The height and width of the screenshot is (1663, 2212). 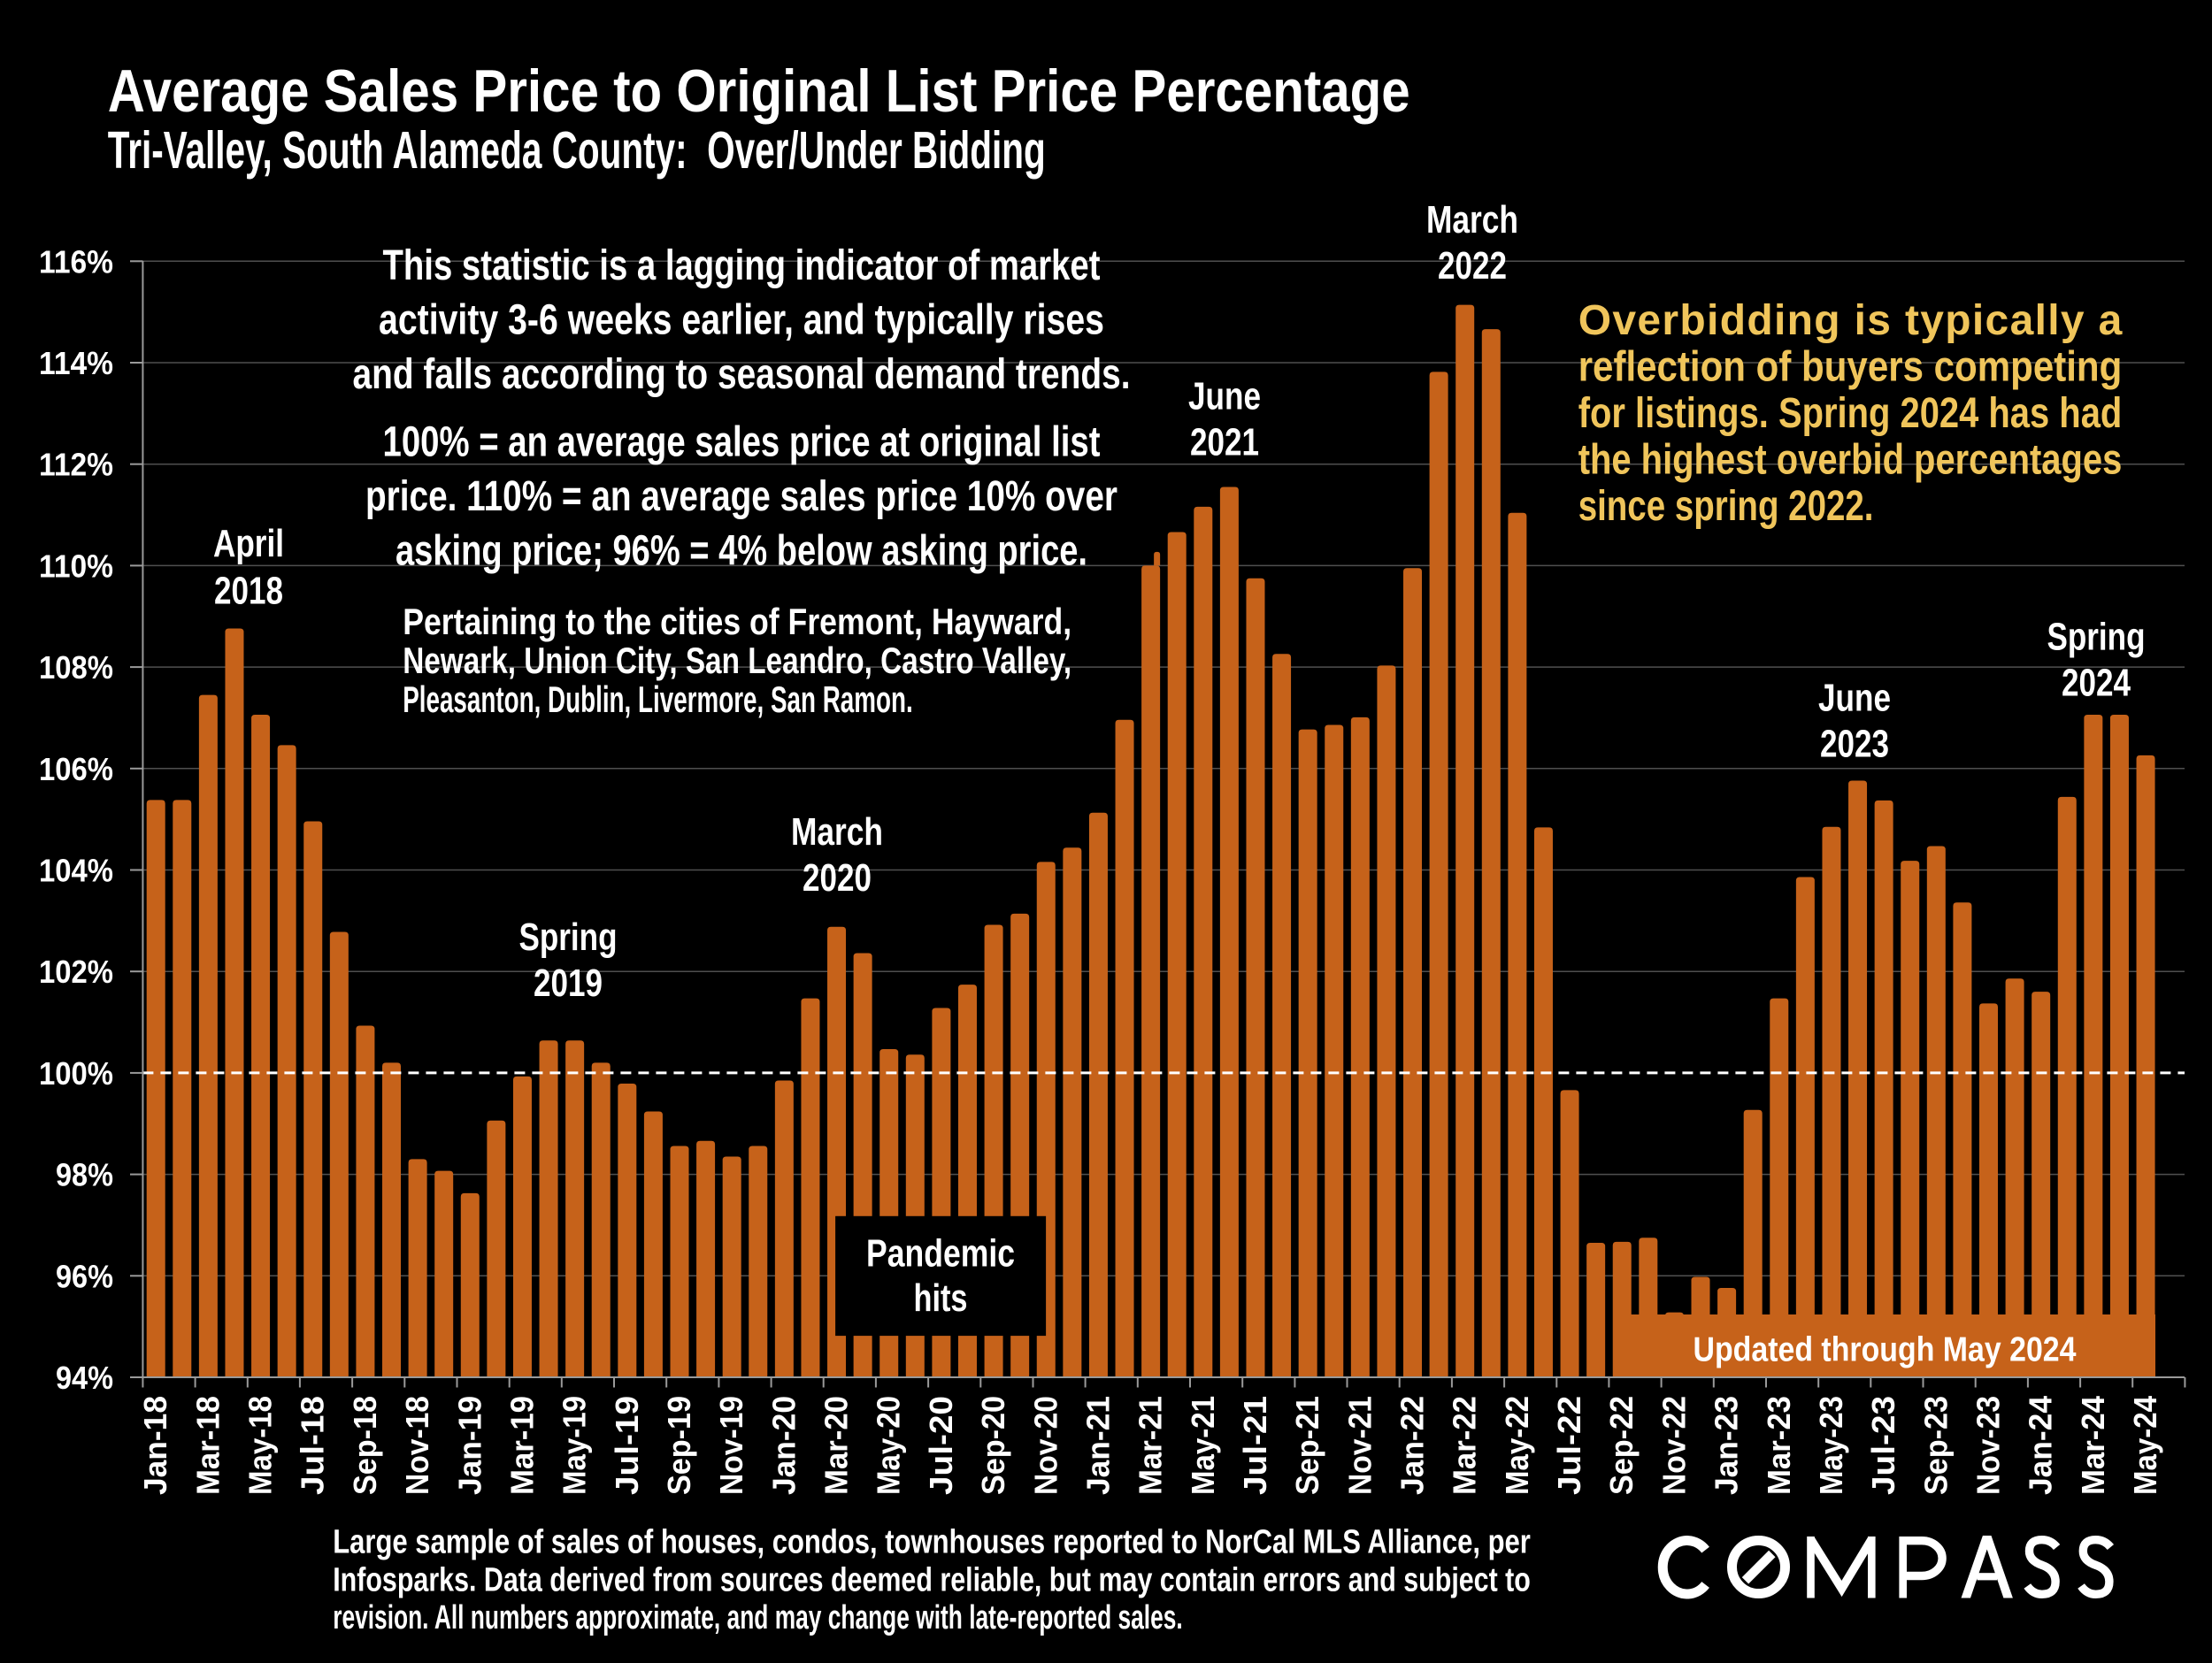 What do you see at coordinates (1203, 1446) in the screenshot?
I see `svg-text: May-21` at bounding box center [1203, 1446].